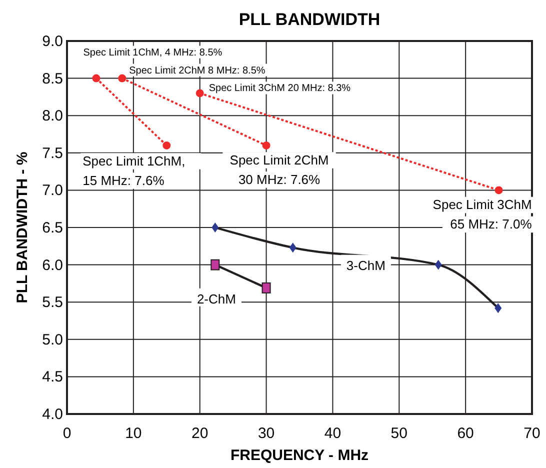 The height and width of the screenshot is (468, 546). Describe the element at coordinates (366, 265) in the screenshot. I see `series-label: 3-ChM` at that location.